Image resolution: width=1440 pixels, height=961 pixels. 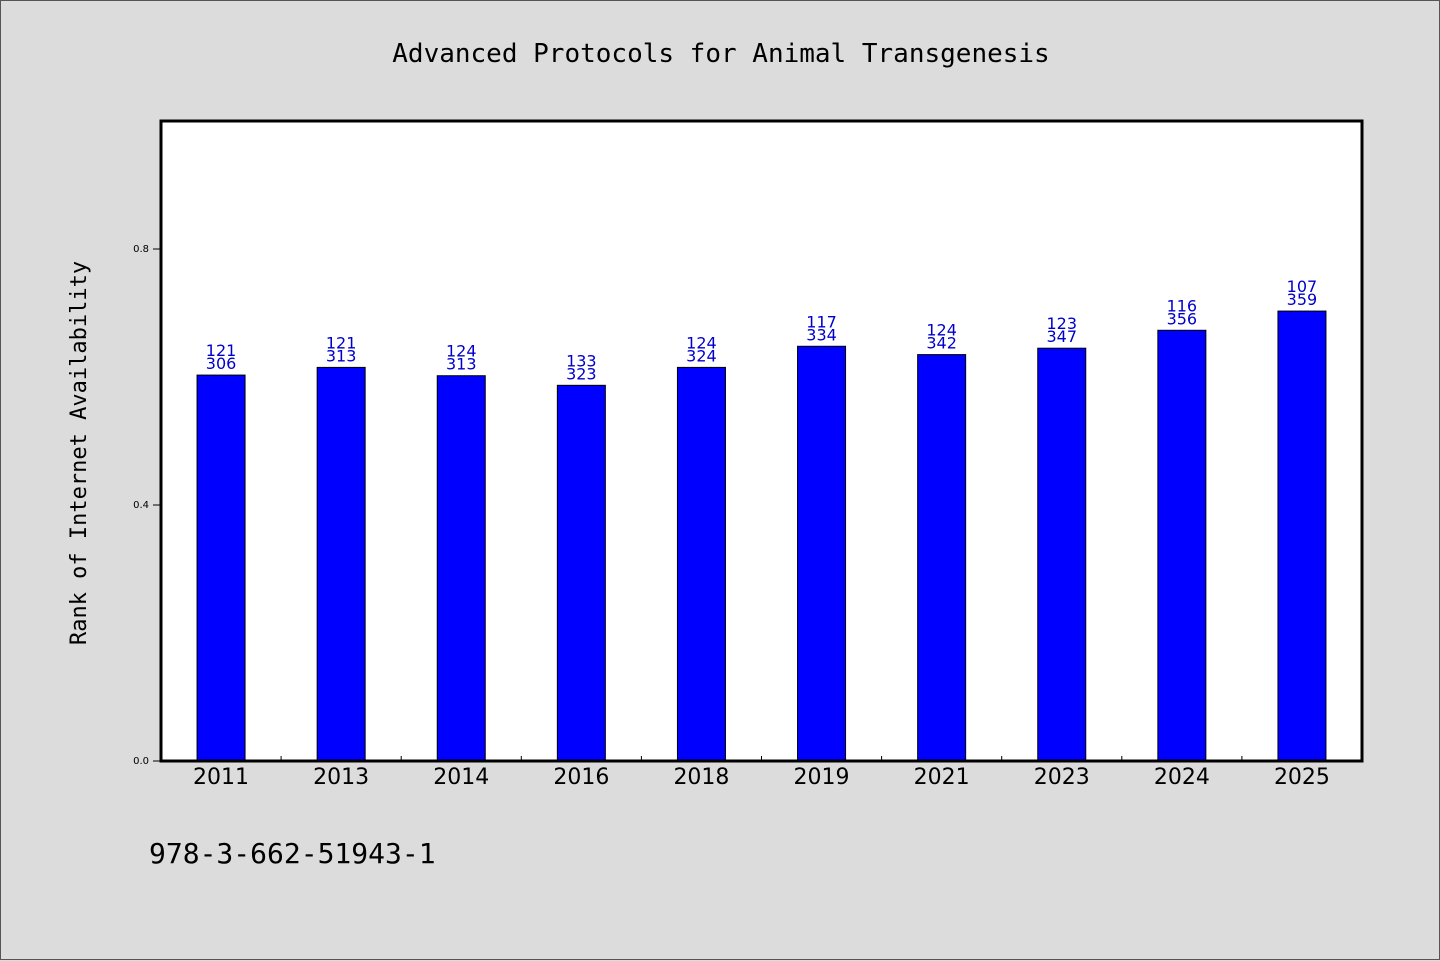 I want to click on bar-2018, so click(x=701, y=564).